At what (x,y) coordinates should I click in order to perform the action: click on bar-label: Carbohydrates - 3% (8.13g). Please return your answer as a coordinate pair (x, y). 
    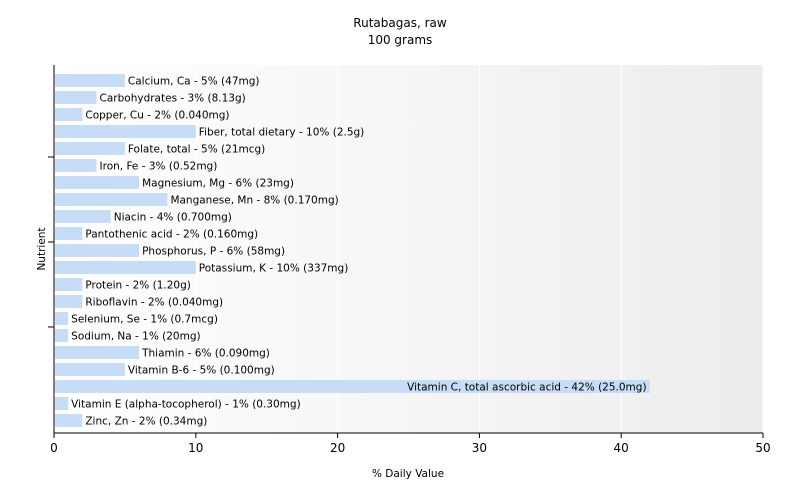
    Looking at the image, I should click on (173, 98).